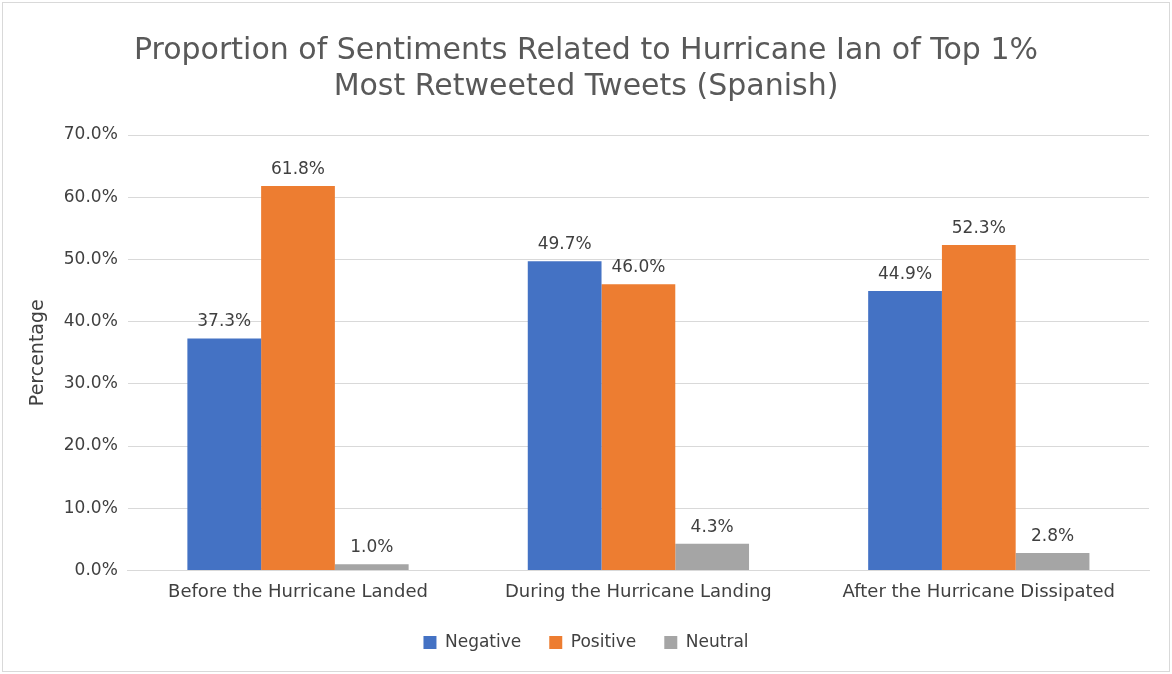 The width and height of the screenshot is (1172, 674). What do you see at coordinates (90, 320) in the screenshot?
I see `y-tick-label: 40.0%` at bounding box center [90, 320].